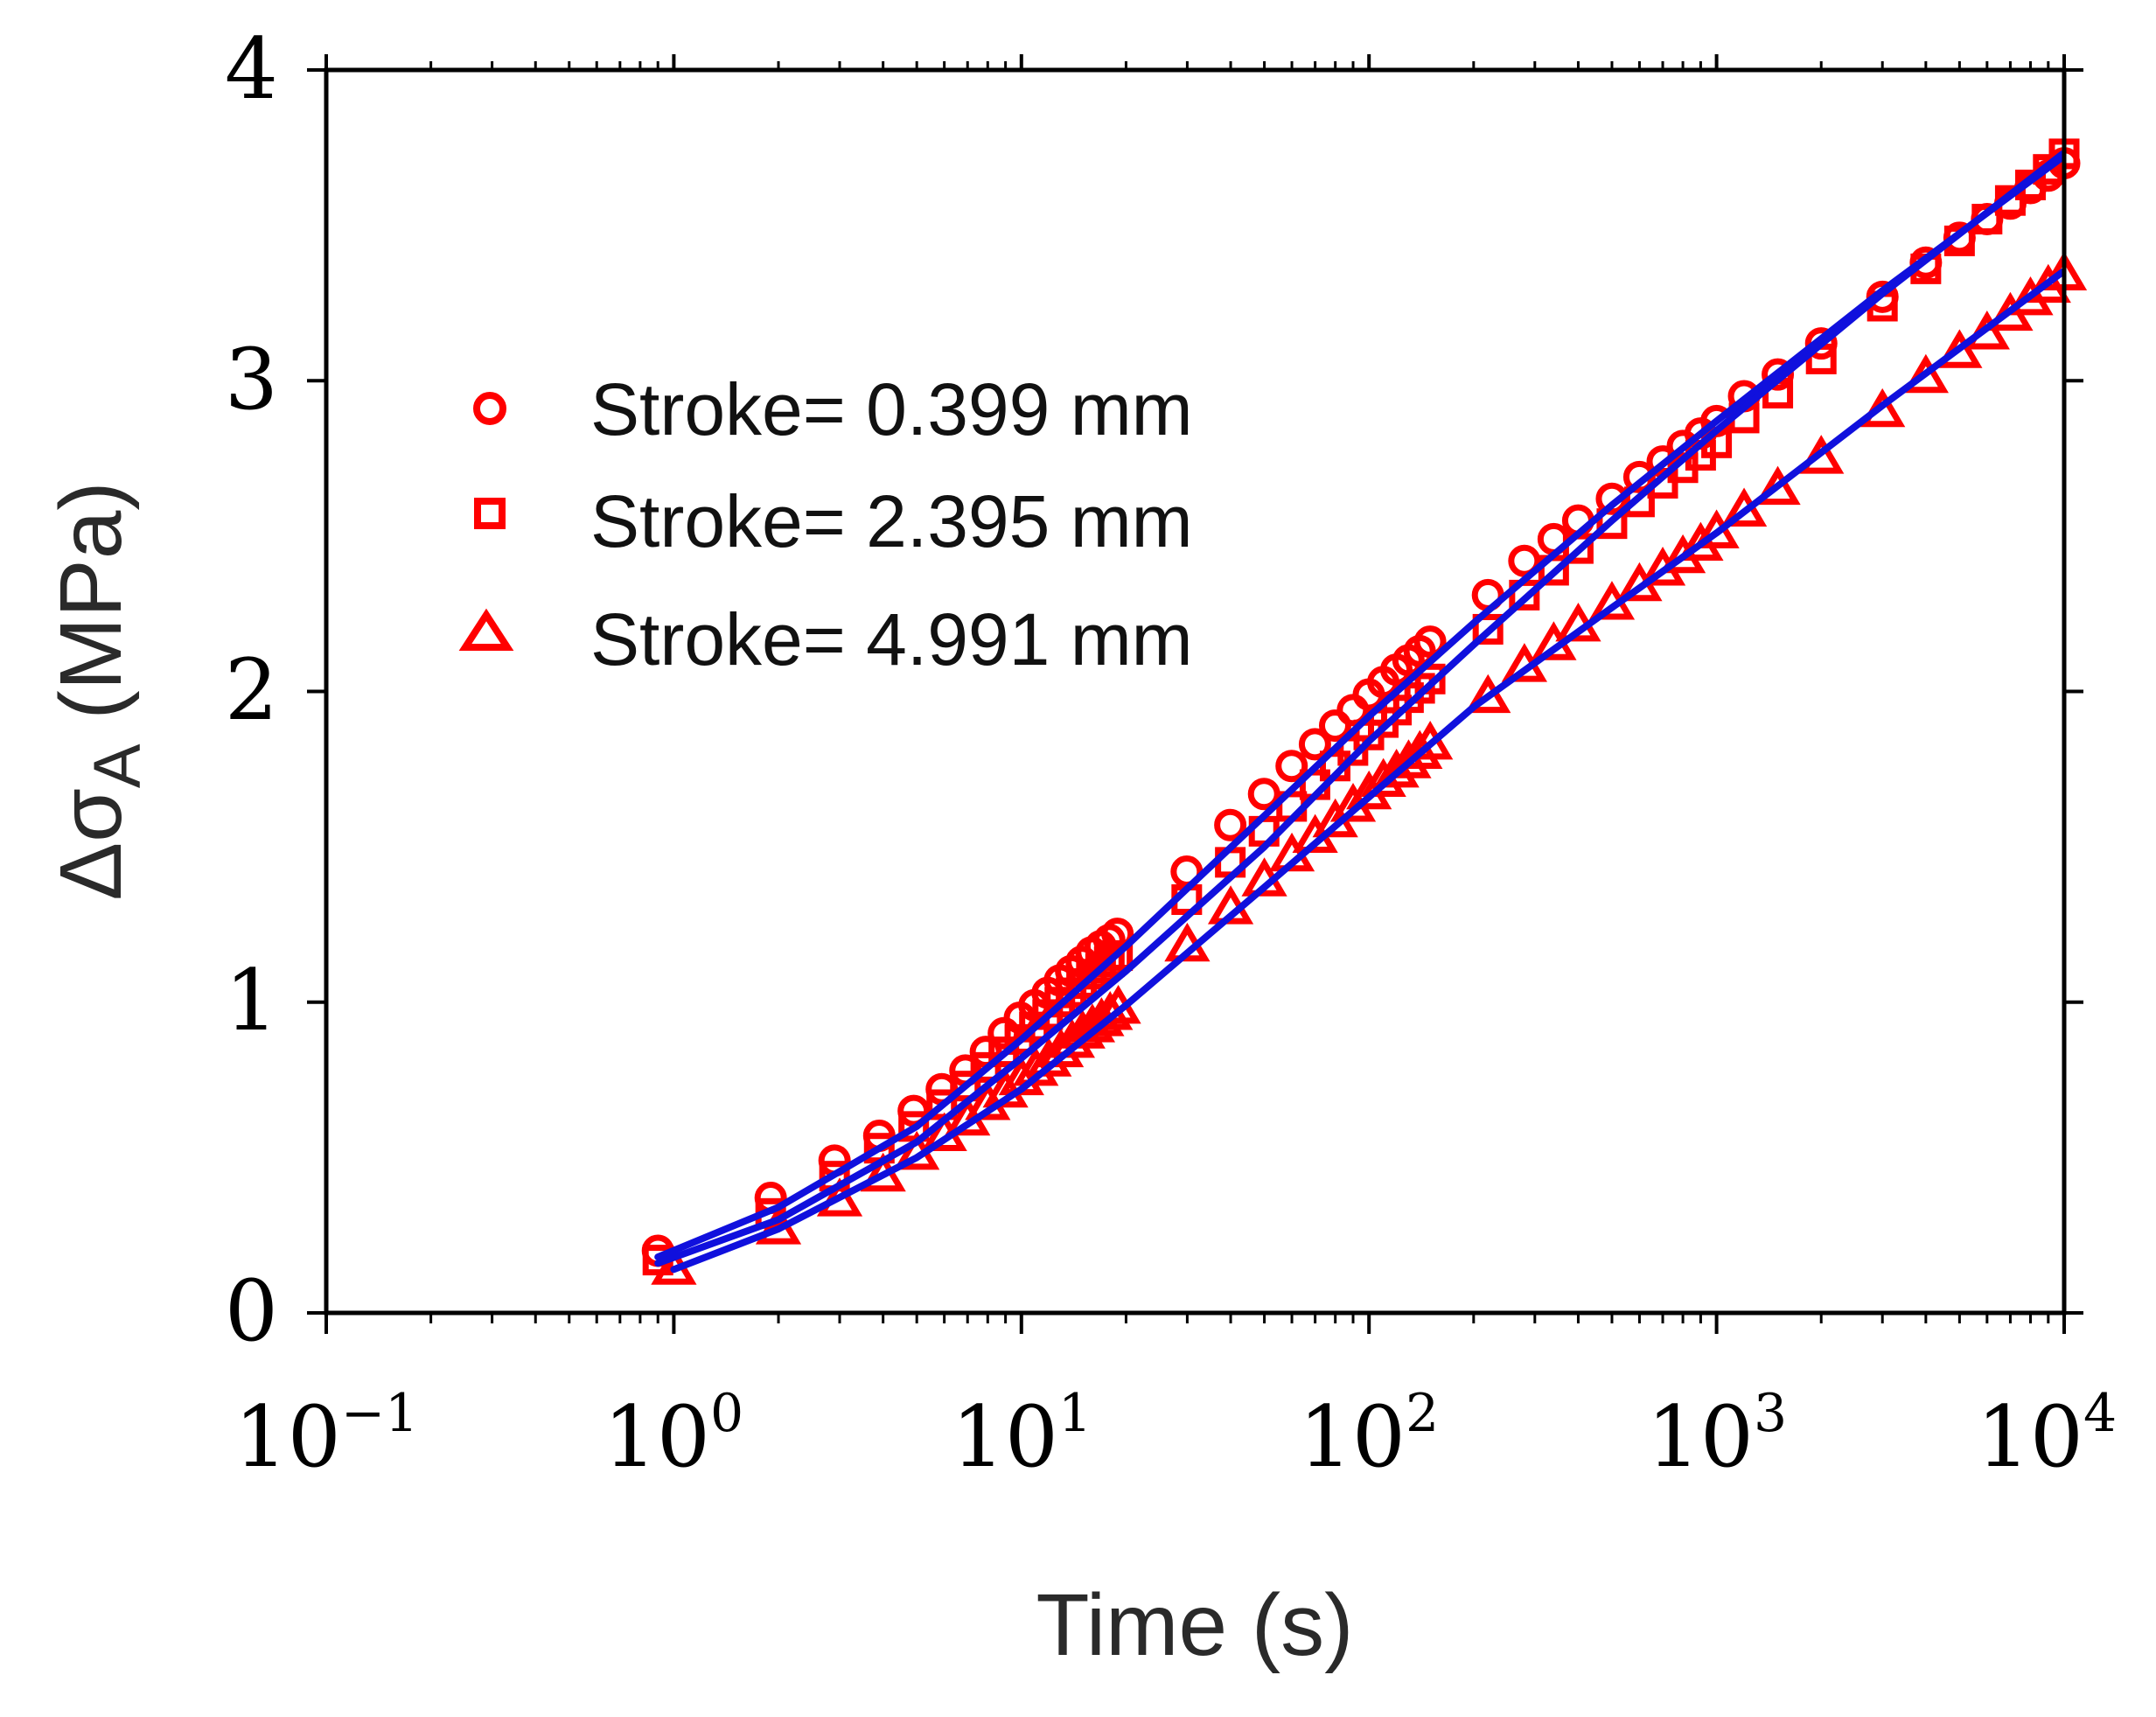 The image size is (2156, 1717). What do you see at coordinates (251, 380) in the screenshot?
I see `y-tick-label: 3` at bounding box center [251, 380].